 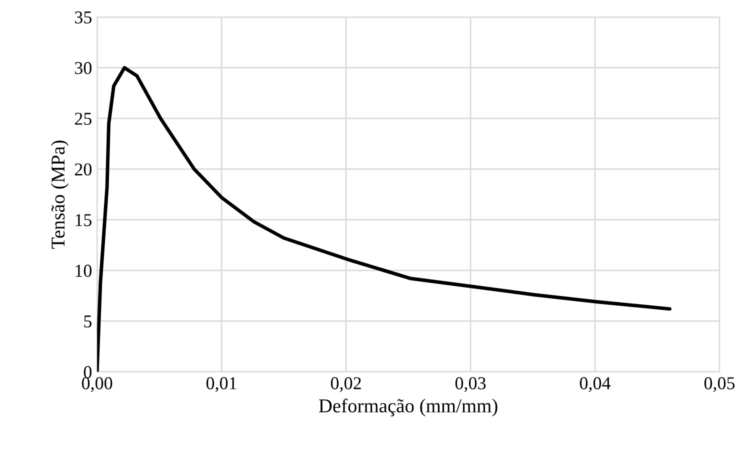 I want to click on y-axis-title: Tensão (MPa), so click(x=59, y=194).